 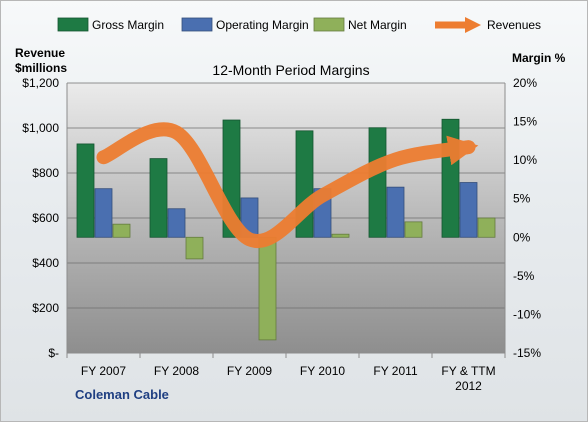 What do you see at coordinates (122, 394) in the screenshot?
I see `company-name: Coleman Cable` at bounding box center [122, 394].